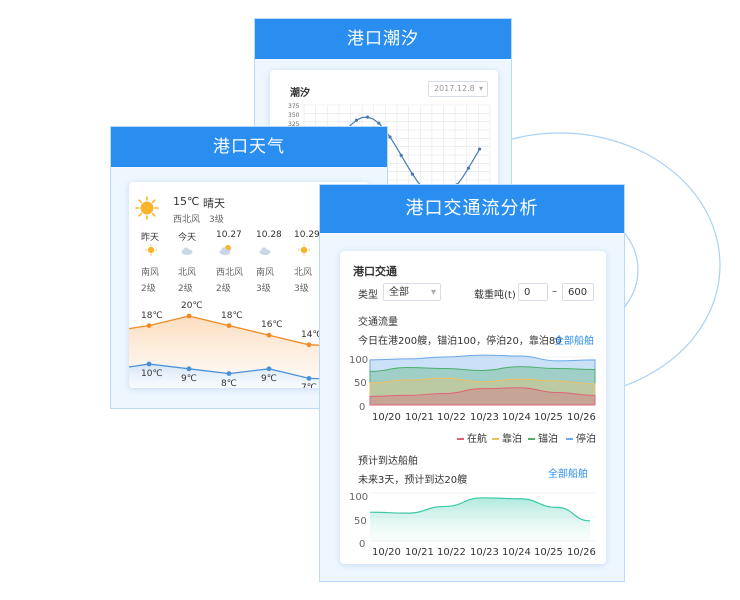 This screenshot has height=600, width=740. What do you see at coordinates (360, 521) in the screenshot?
I see `arrival-y-tick: 50` at bounding box center [360, 521].